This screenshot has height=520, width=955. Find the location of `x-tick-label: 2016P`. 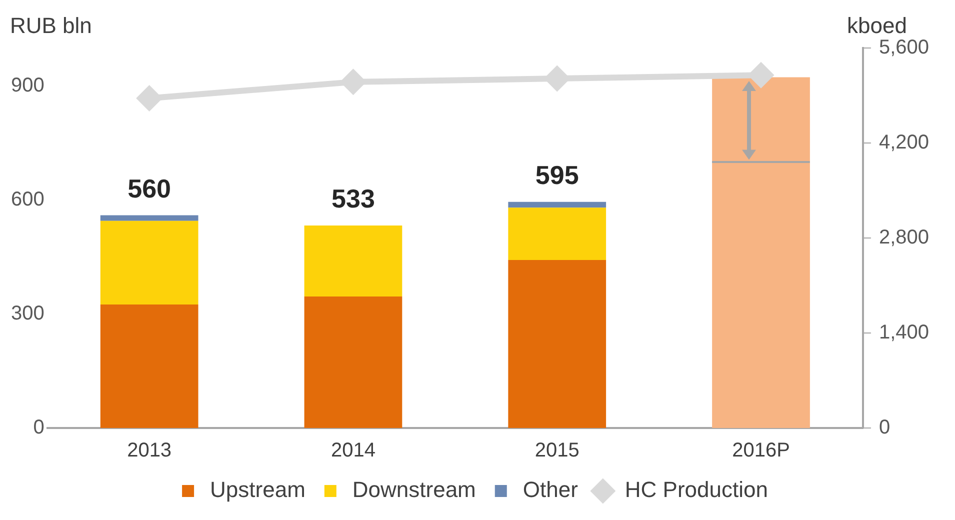

x-tick-label: 2016P is located at coordinates (761, 451).